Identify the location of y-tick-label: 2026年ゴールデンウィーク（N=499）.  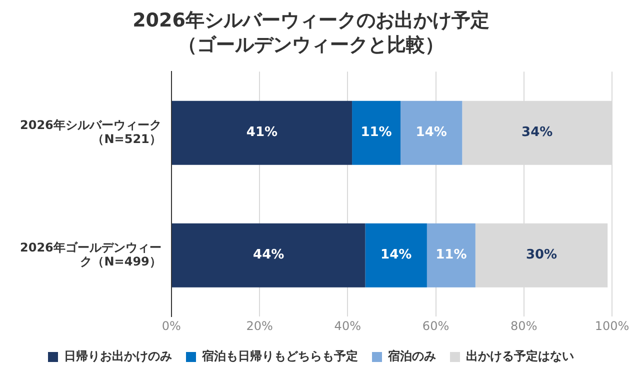
(91, 254).